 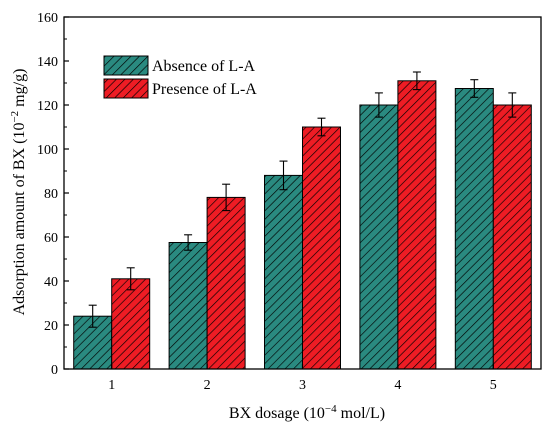 I want to click on y-tick-label: 20, so click(x=51, y=326).